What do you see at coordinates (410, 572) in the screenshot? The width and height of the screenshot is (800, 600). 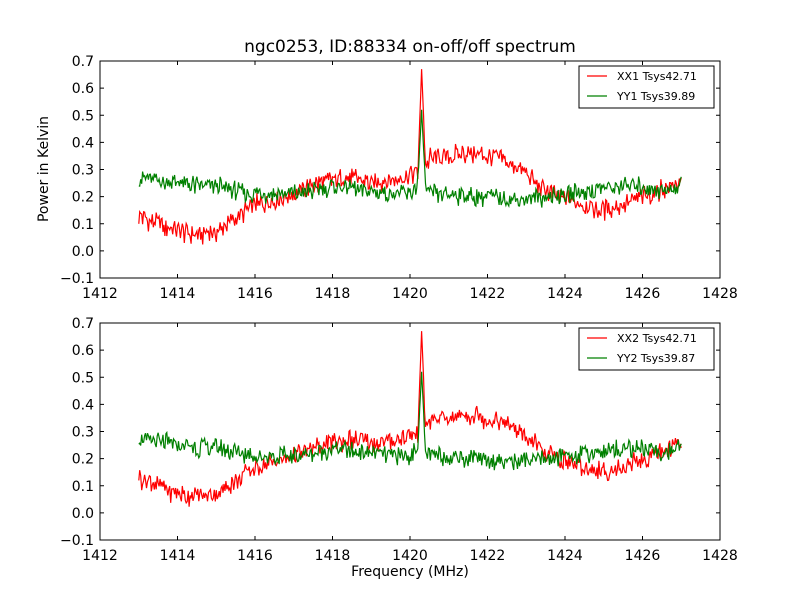 I see `x-axis-label: Frequency (MHz)` at bounding box center [410, 572].